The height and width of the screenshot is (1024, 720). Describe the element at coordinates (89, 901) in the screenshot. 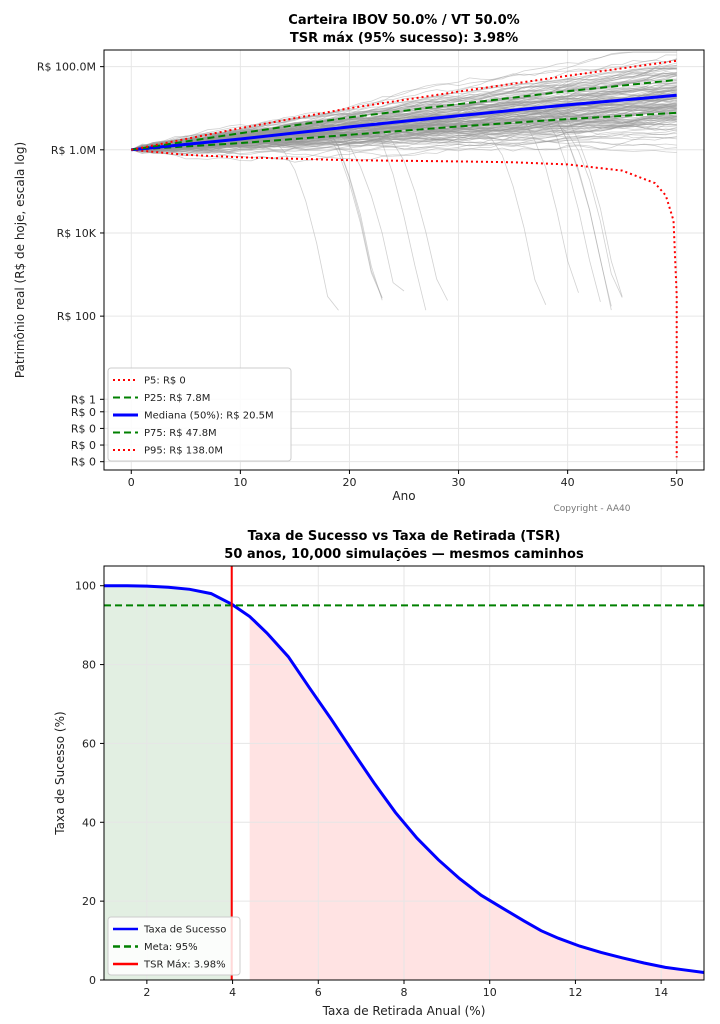

I see `chart2-y-tick-label: 20` at that location.